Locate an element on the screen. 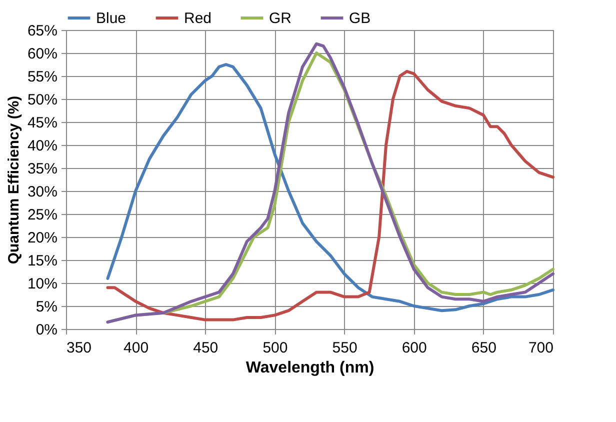 This screenshot has width=616, height=422. y-tick-label: 0% is located at coordinates (47, 330).